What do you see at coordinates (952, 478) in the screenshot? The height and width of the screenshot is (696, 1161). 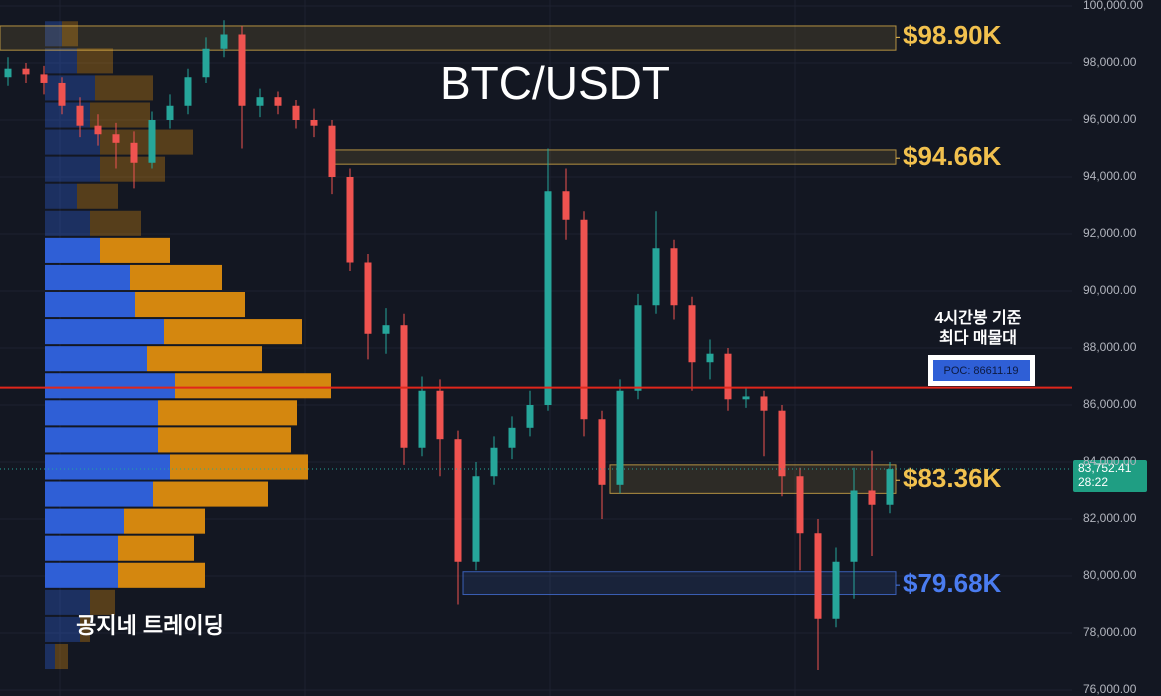 I see `price-level-label: $83.36K` at bounding box center [952, 478].